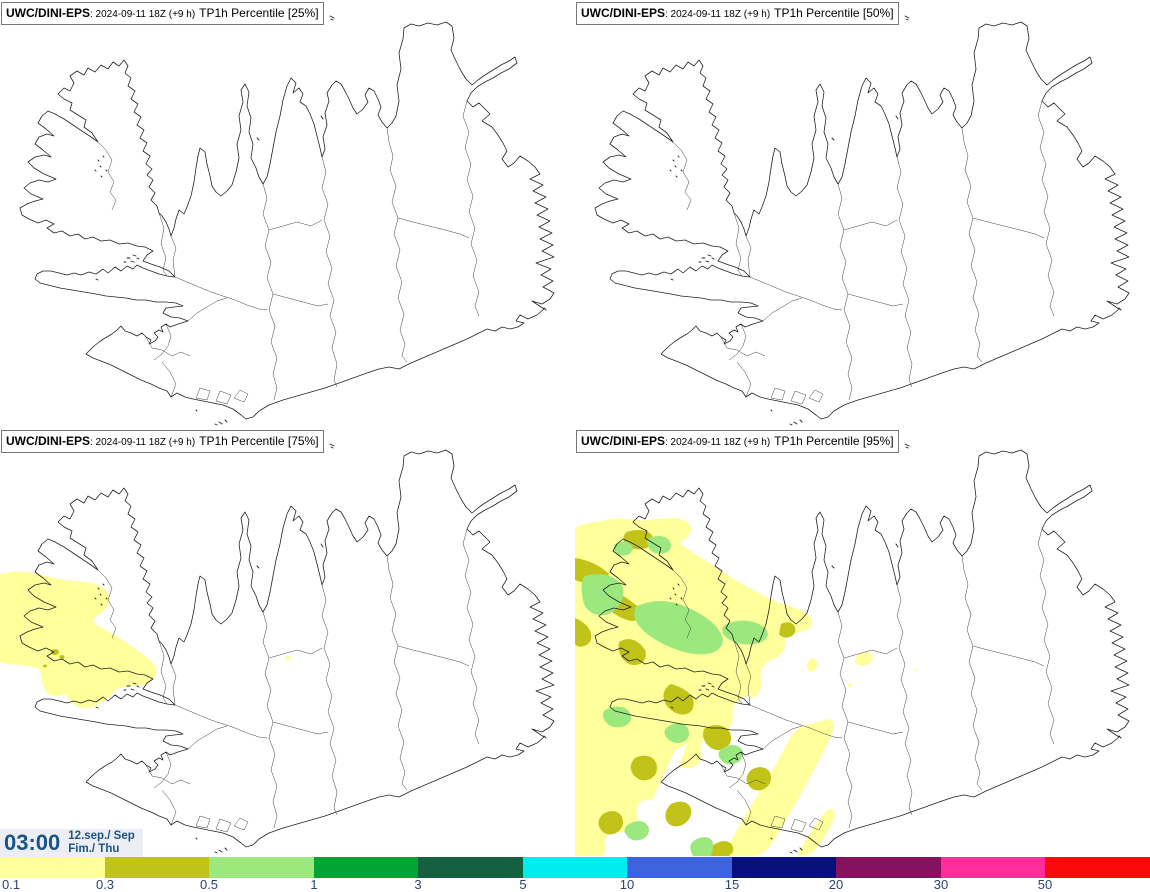  What do you see at coordinates (523, 884) in the screenshot?
I see `colorbar-tick-label: 5` at bounding box center [523, 884].